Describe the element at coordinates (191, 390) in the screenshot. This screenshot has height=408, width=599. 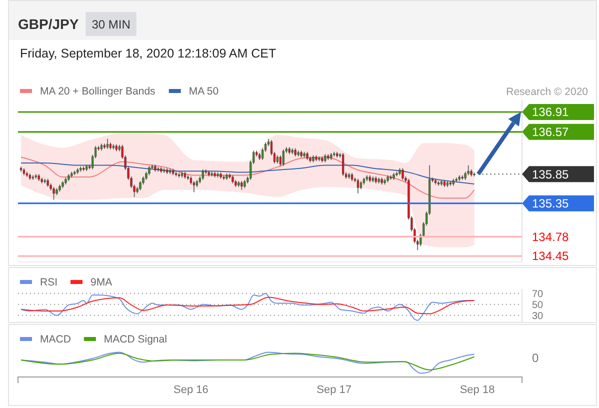
I see `x-tick-label: Sep 16` at that location.